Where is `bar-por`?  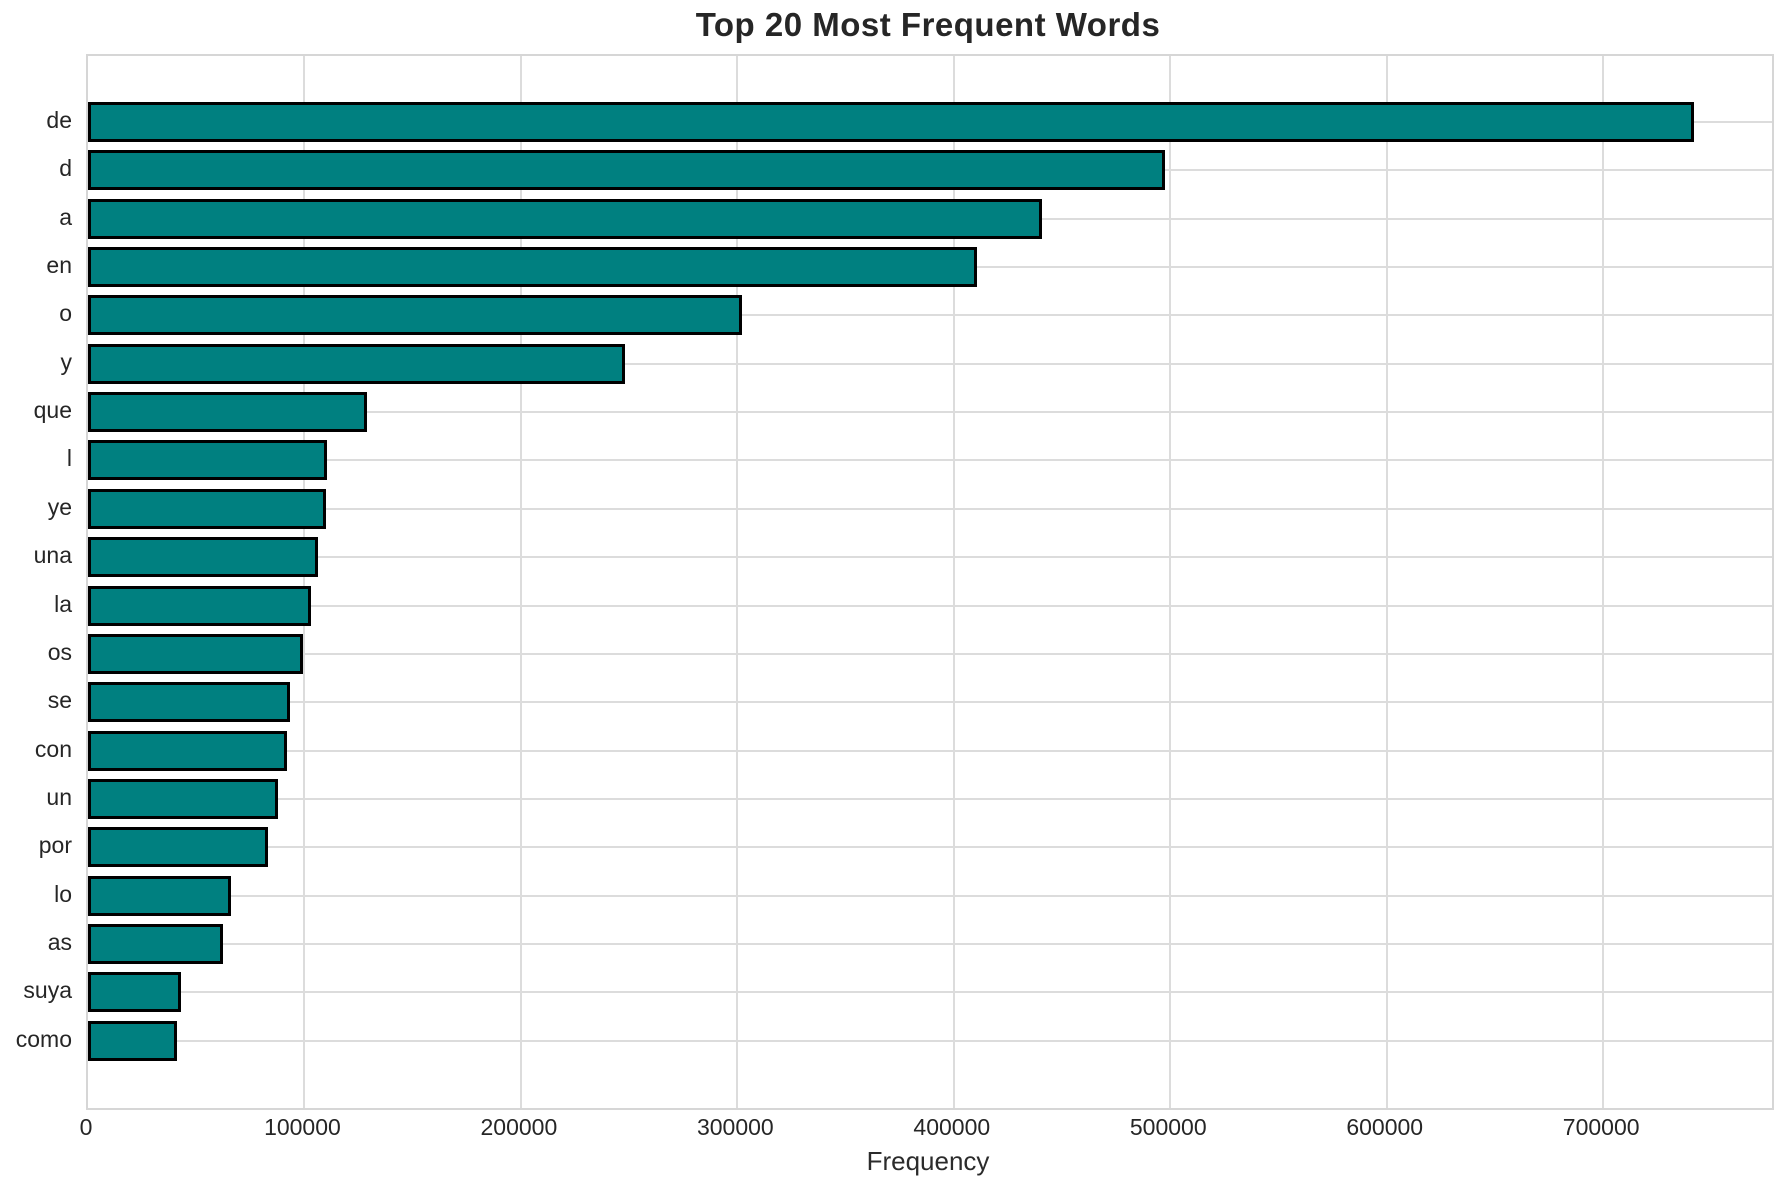
bar-por is located at coordinates (178, 847).